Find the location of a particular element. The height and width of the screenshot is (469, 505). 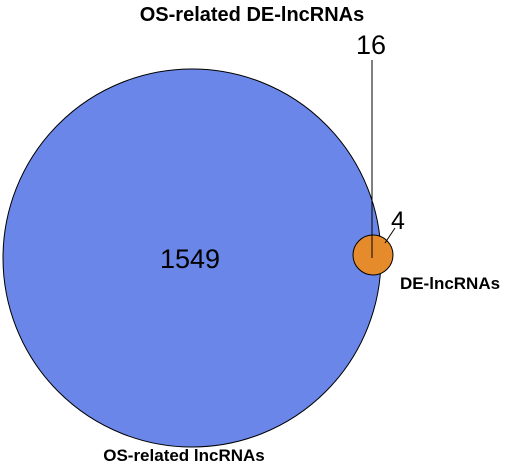

diagram-title: OS-related DE-lncRNAs is located at coordinates (252, 15).